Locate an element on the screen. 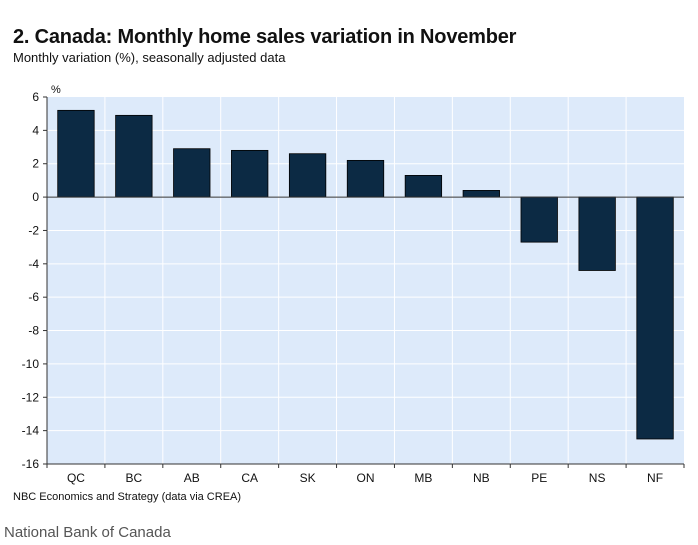  x-tick-label: SK is located at coordinates (308, 478).